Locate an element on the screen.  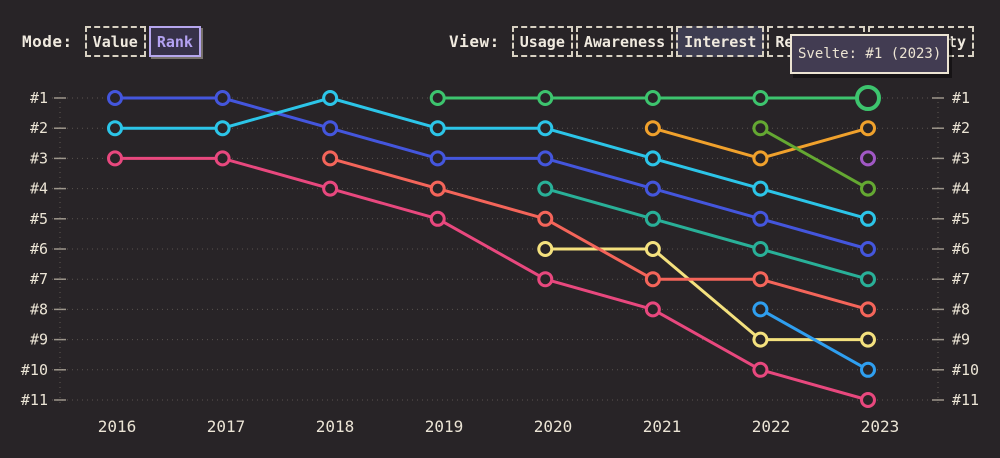
rank-label-right: #4 is located at coordinates (961, 189).